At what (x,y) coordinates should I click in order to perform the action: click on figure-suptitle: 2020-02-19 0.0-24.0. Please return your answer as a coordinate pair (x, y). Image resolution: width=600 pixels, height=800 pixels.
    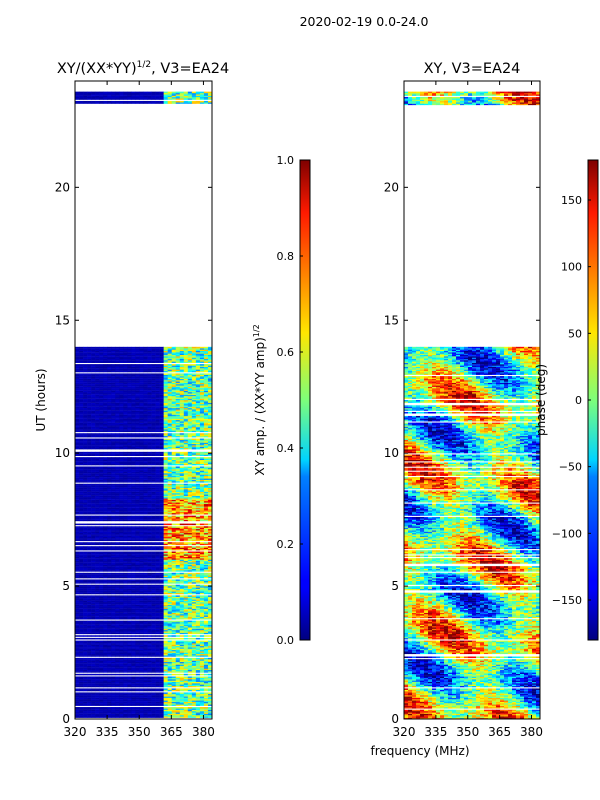
    Looking at the image, I should click on (364, 21).